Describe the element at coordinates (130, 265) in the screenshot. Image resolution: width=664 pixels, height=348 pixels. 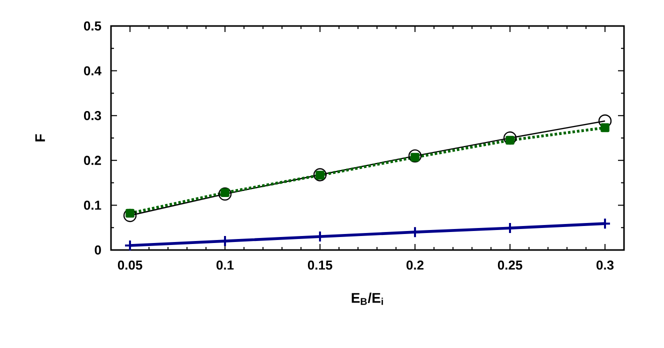
I see `x-tick-label: 0.05` at that location.